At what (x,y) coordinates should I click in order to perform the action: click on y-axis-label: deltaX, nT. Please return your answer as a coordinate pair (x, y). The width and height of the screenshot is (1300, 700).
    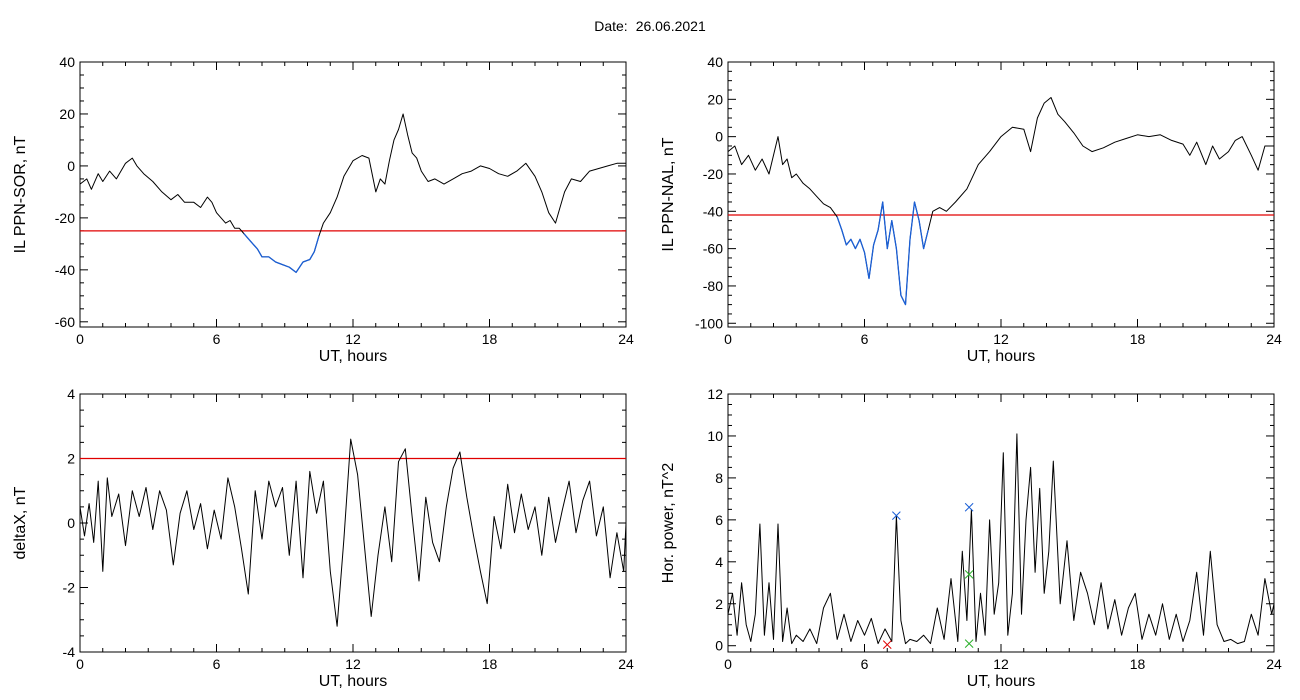
    Looking at the image, I should click on (20, 522).